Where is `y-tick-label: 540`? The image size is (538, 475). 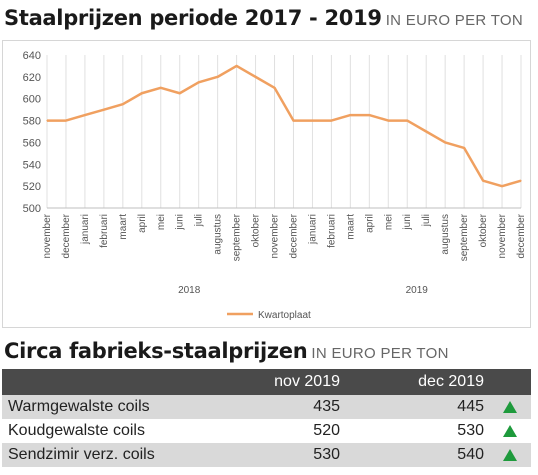 y-tick-label: 540 is located at coordinates (32, 165).